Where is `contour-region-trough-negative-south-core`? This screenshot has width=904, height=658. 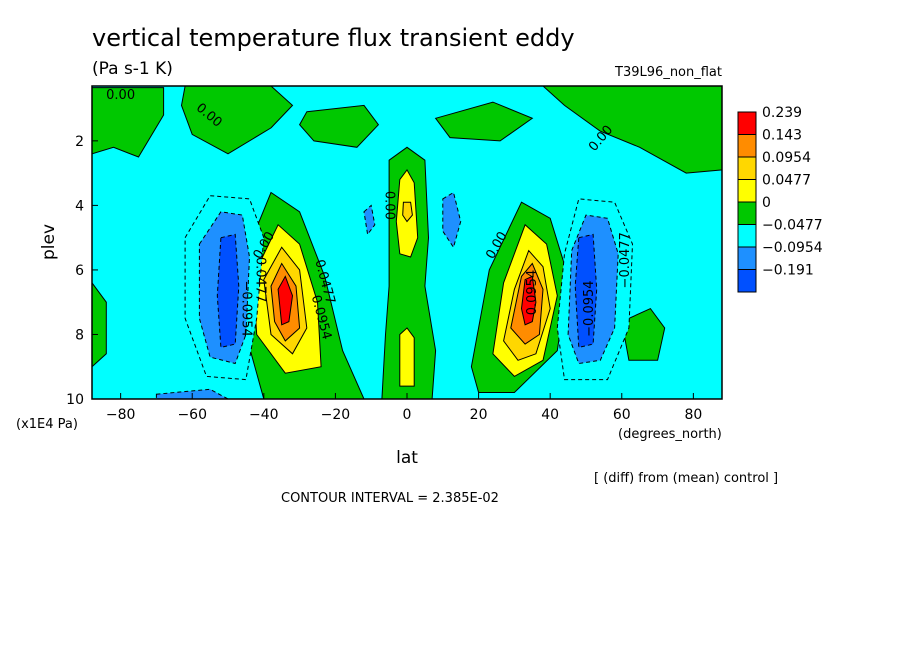
contour-region-trough-negative-south-core is located at coordinates (228, 291).